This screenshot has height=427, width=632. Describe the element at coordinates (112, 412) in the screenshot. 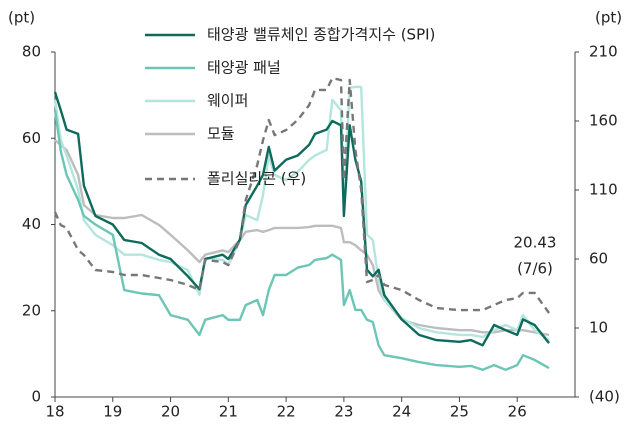

I see `x-tick-label: 19` at that location.